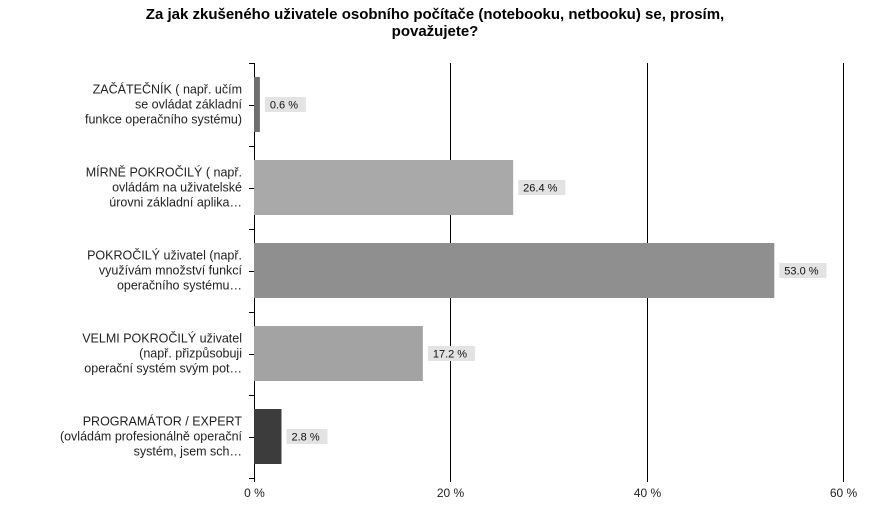 This screenshot has height=521, width=870. I want to click on category-label: využívám množství funkcí, so click(171, 271).